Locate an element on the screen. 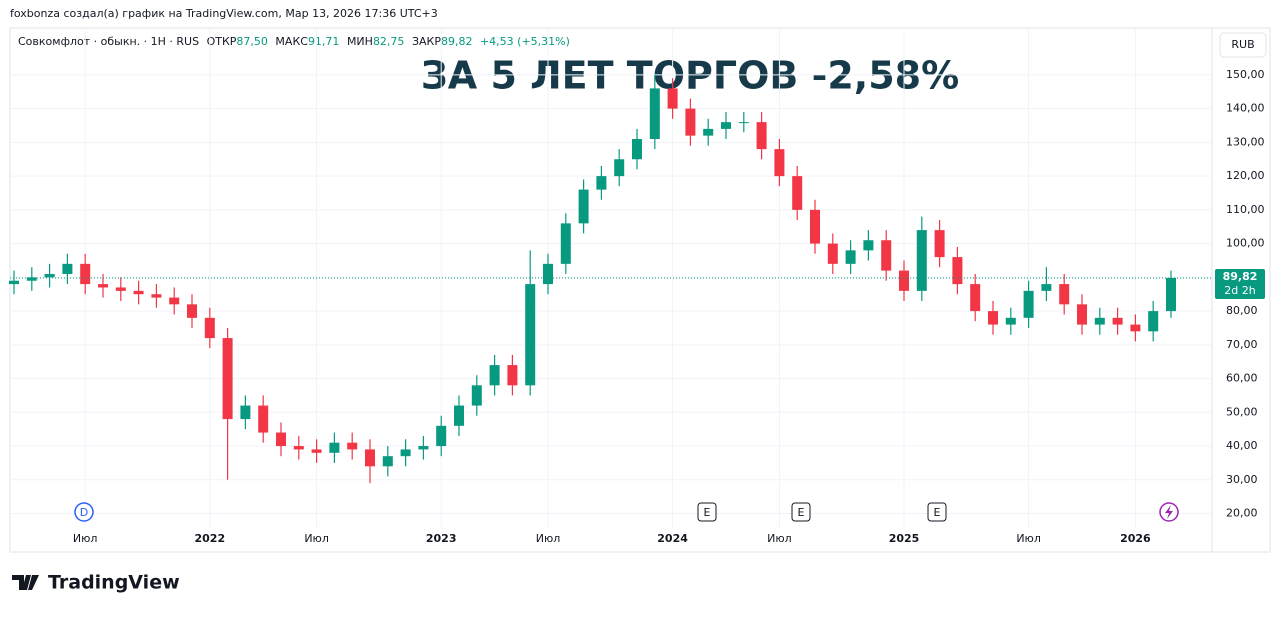  legend-label: ОТКР is located at coordinates (222, 41).